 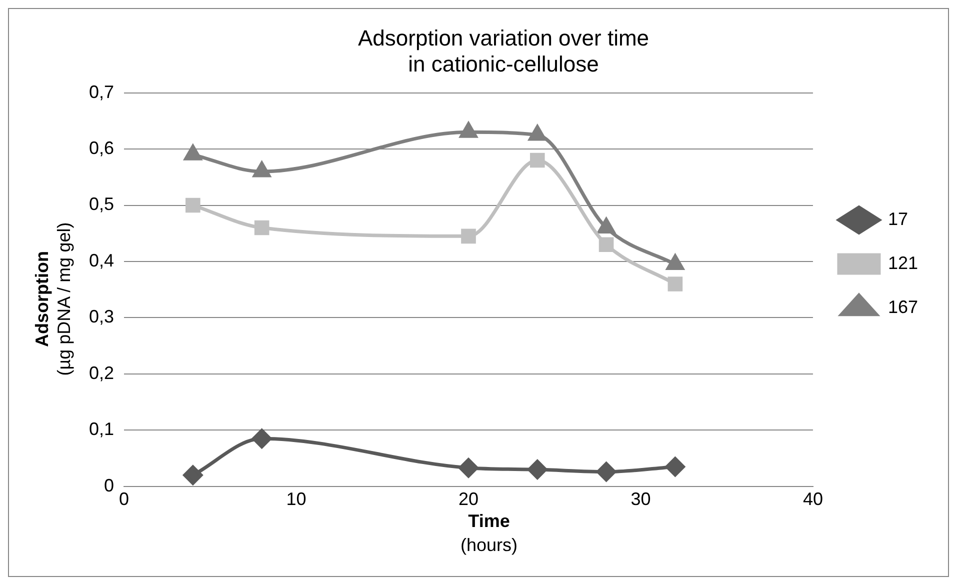 I want to click on y-tick-label: 0,6, so click(x=101, y=148).